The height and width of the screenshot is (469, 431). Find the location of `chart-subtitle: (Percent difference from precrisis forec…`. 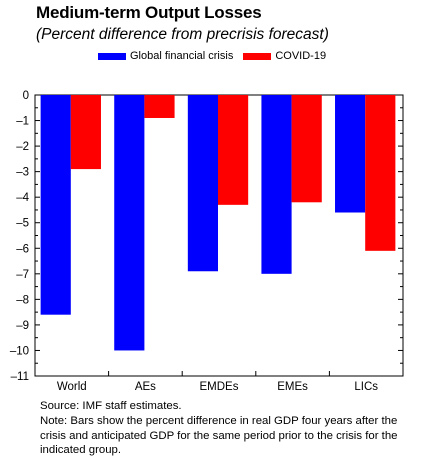

chart-subtitle: (Percent difference from precrisis forec… is located at coordinates (182, 34).